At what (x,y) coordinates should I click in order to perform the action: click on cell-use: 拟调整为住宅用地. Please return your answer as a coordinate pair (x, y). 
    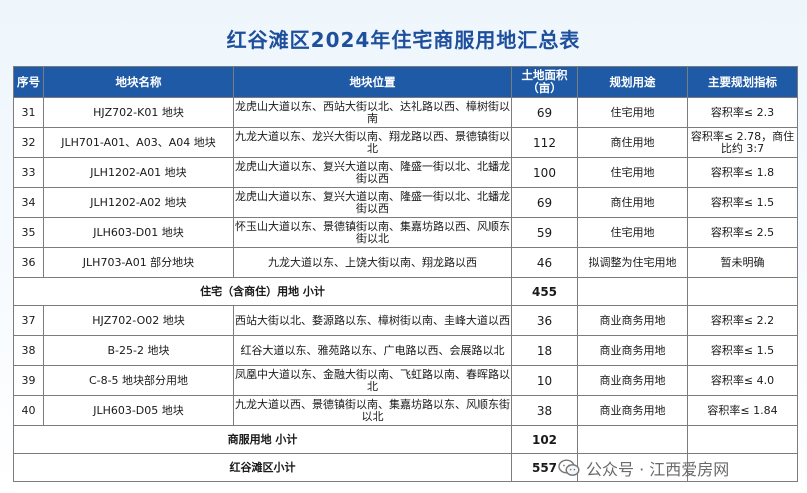
    Looking at the image, I should click on (632, 262).